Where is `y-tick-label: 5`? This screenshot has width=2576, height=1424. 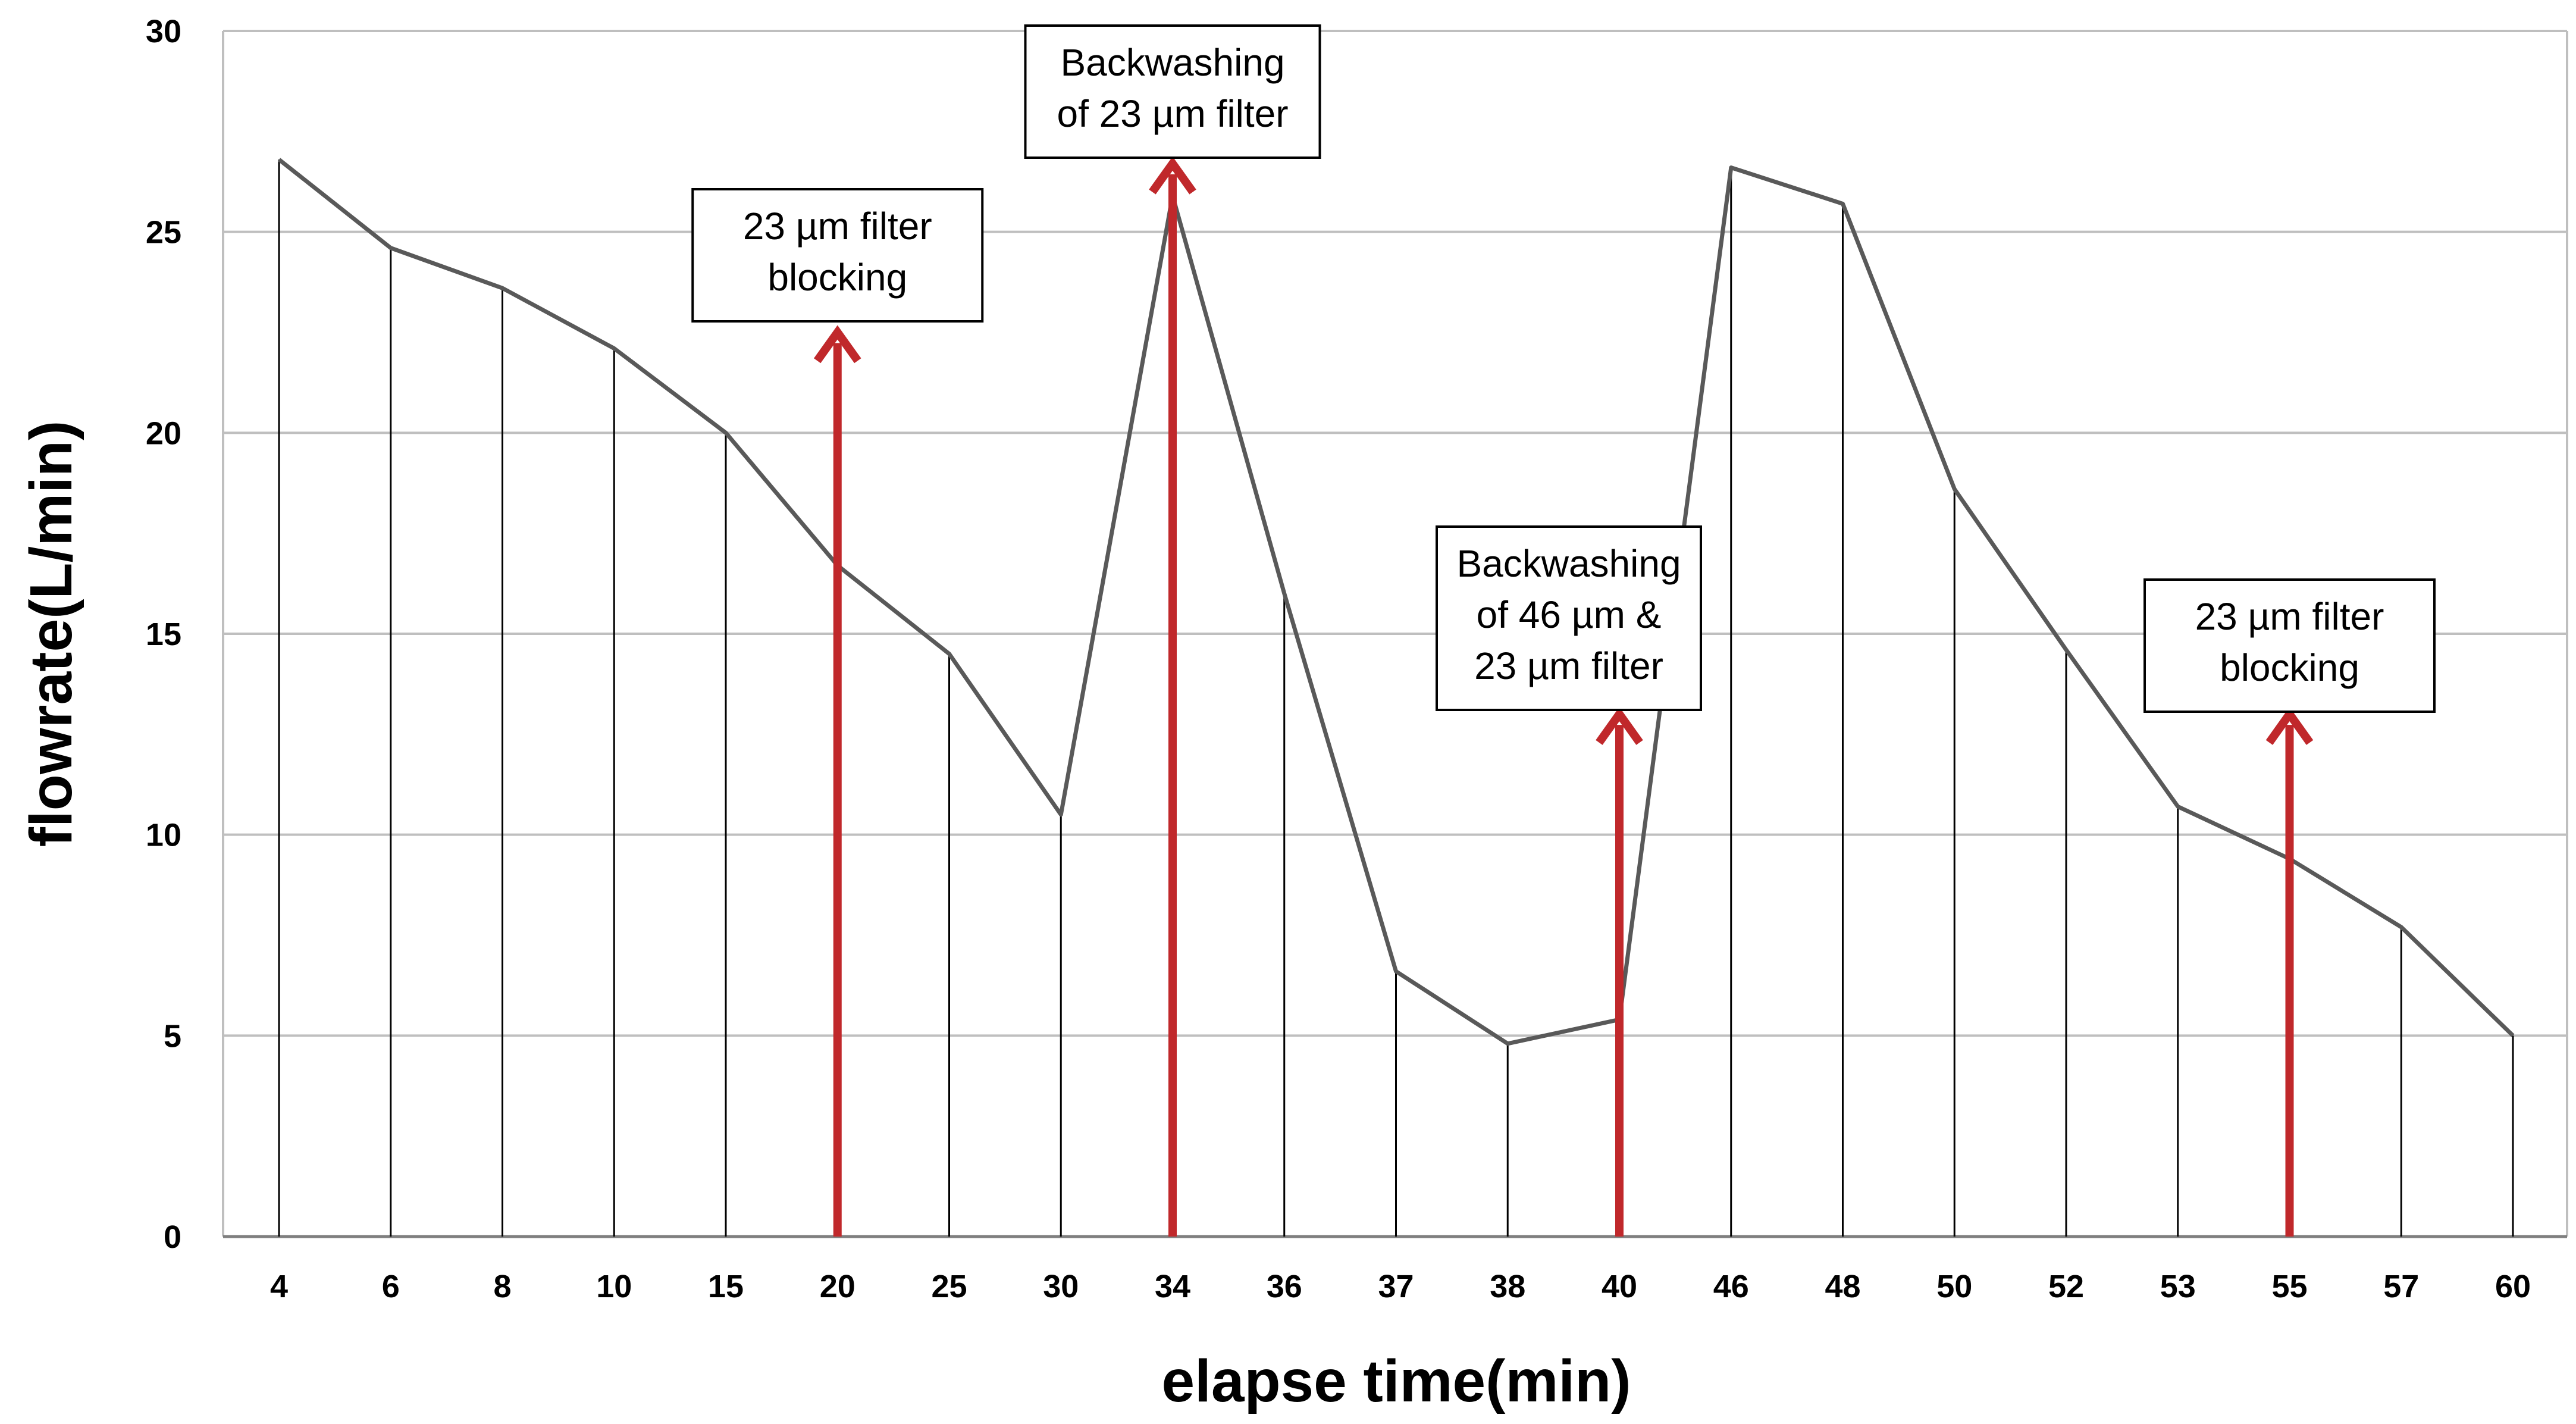
y-tick-label: 5 is located at coordinates (173, 1036).